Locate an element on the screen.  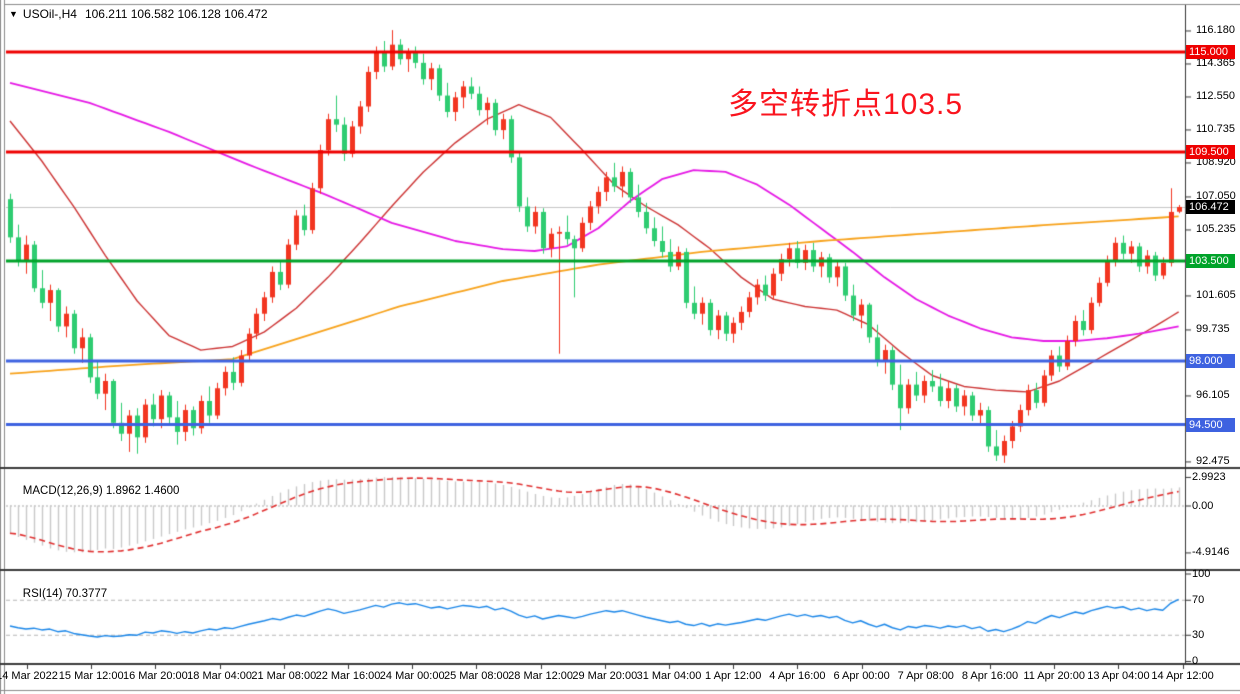
date-label: 31 Mar 04:00 is located at coordinates (669, 676).